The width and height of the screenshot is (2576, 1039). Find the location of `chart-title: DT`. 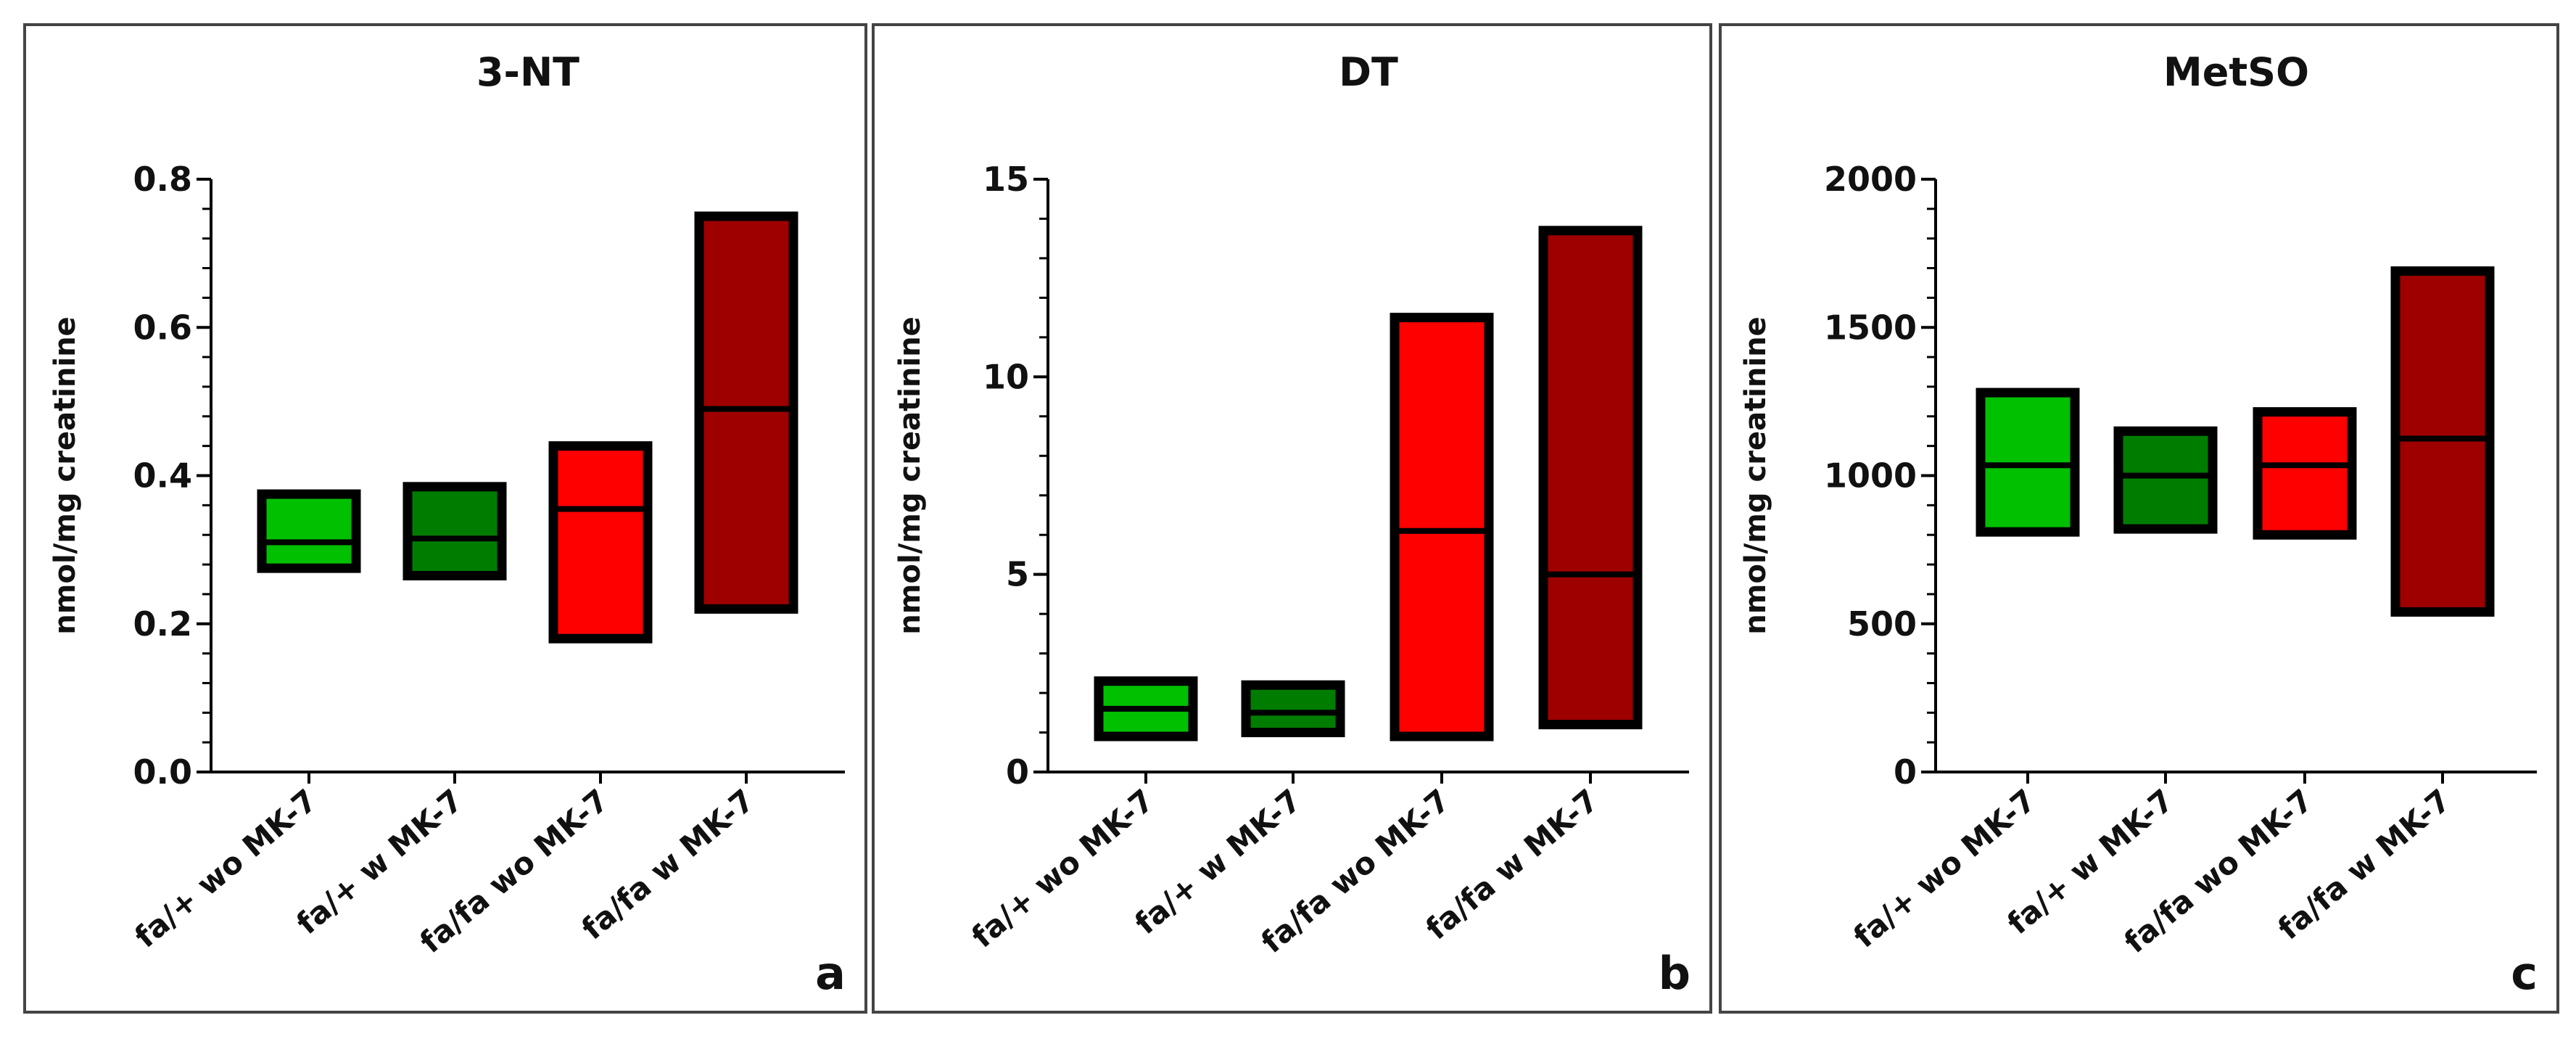

chart-title: DT is located at coordinates (1368, 72).